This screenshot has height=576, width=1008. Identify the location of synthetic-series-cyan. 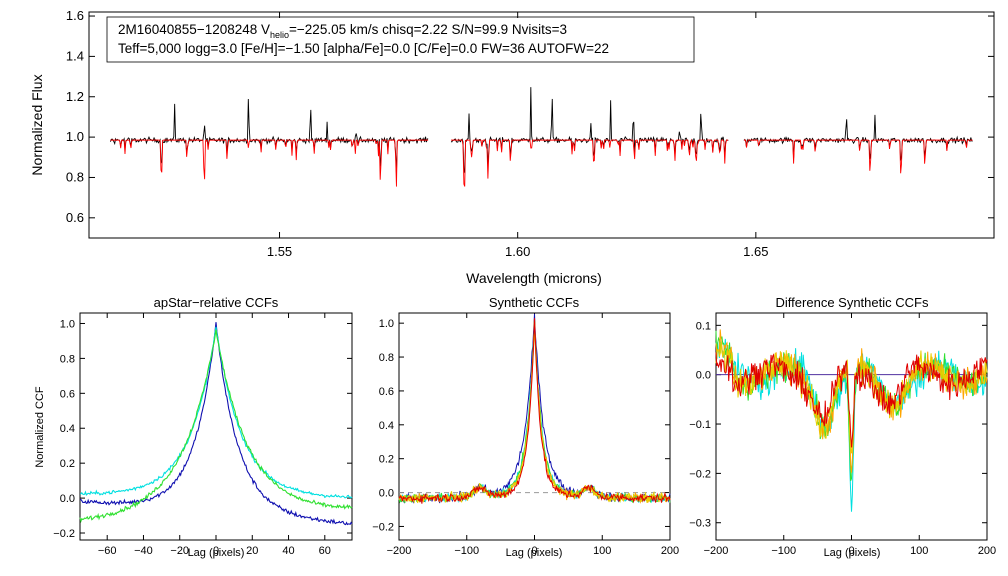
(534, 412).